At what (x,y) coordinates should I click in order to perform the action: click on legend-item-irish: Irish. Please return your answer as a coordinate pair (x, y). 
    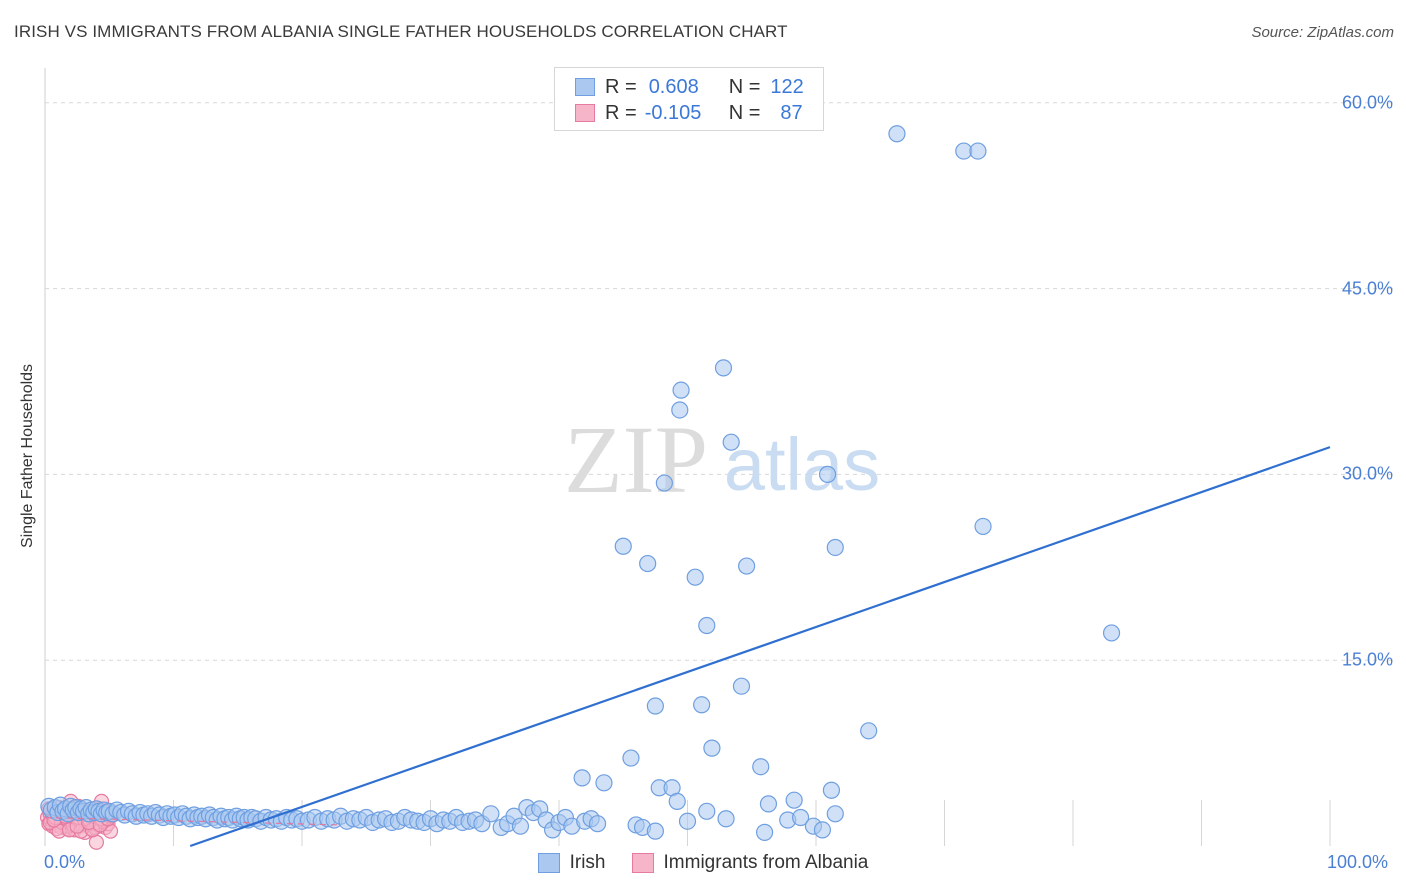
    Looking at the image, I should click on (571, 863).